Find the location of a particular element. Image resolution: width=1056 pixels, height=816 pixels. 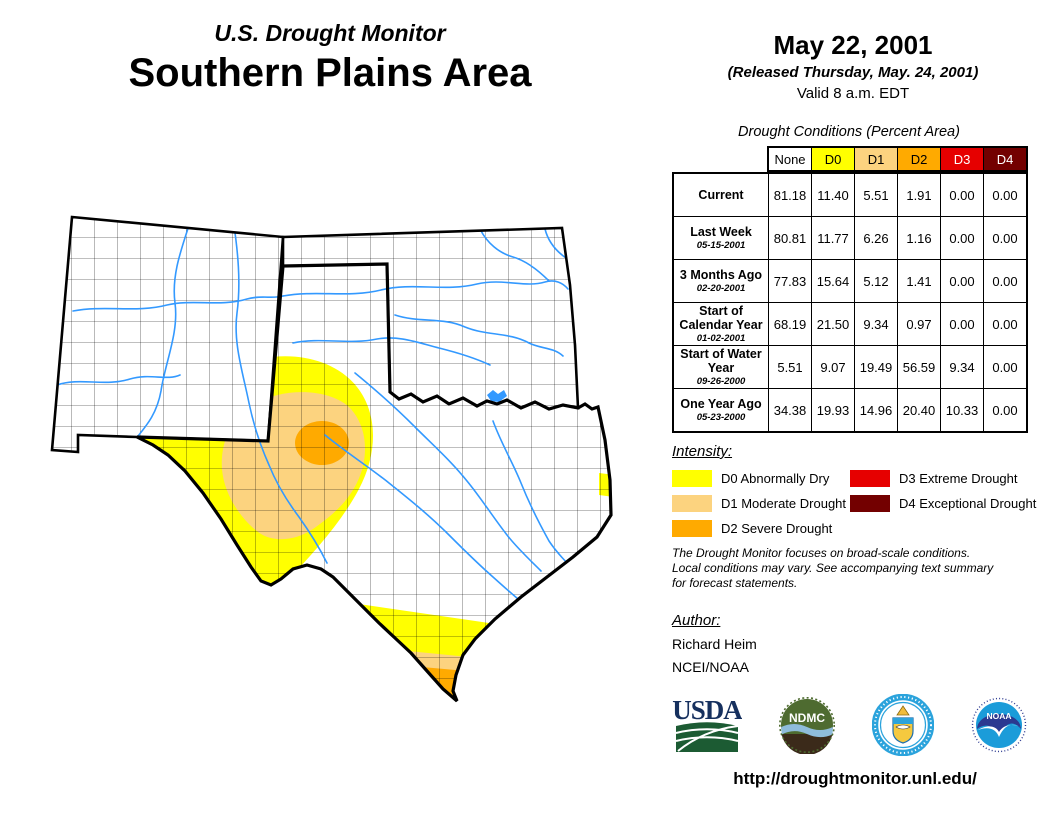

table-cell: 14.96 is located at coordinates (876, 410).